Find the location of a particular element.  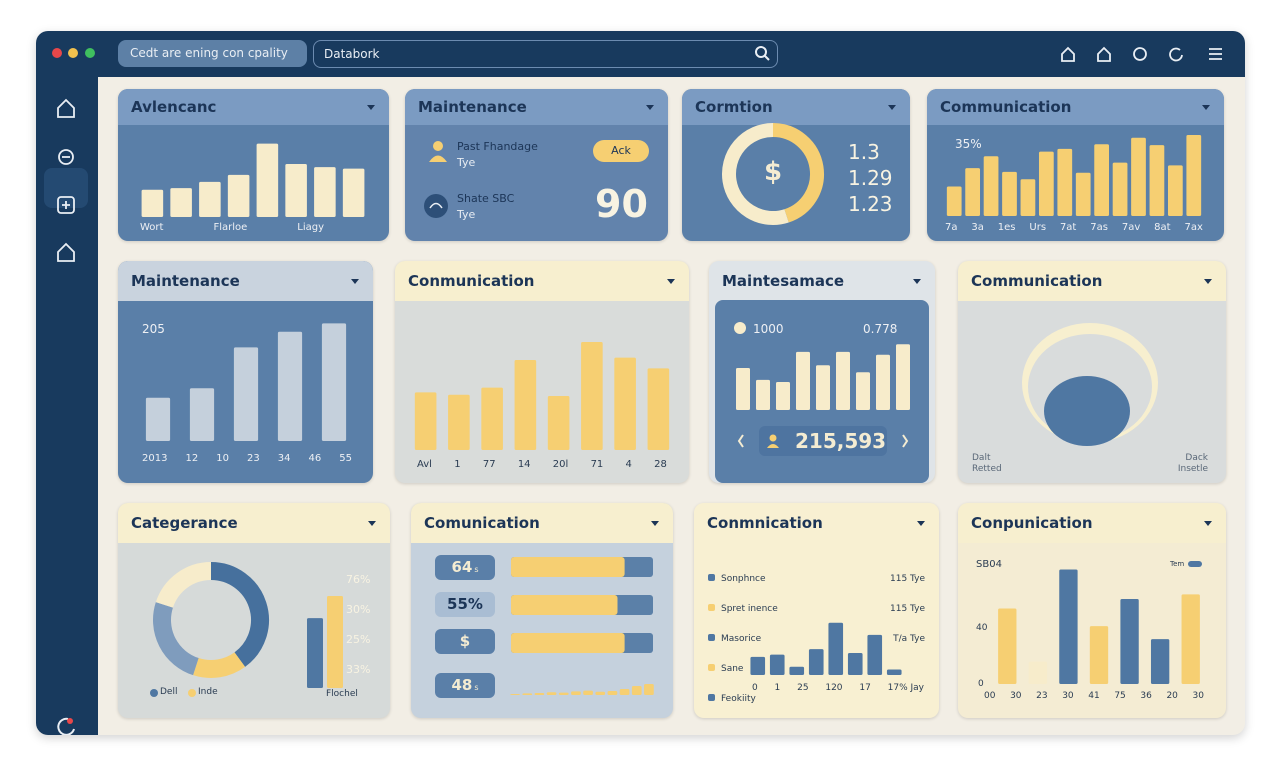

label-text: 20l is located at coordinates (560, 464).